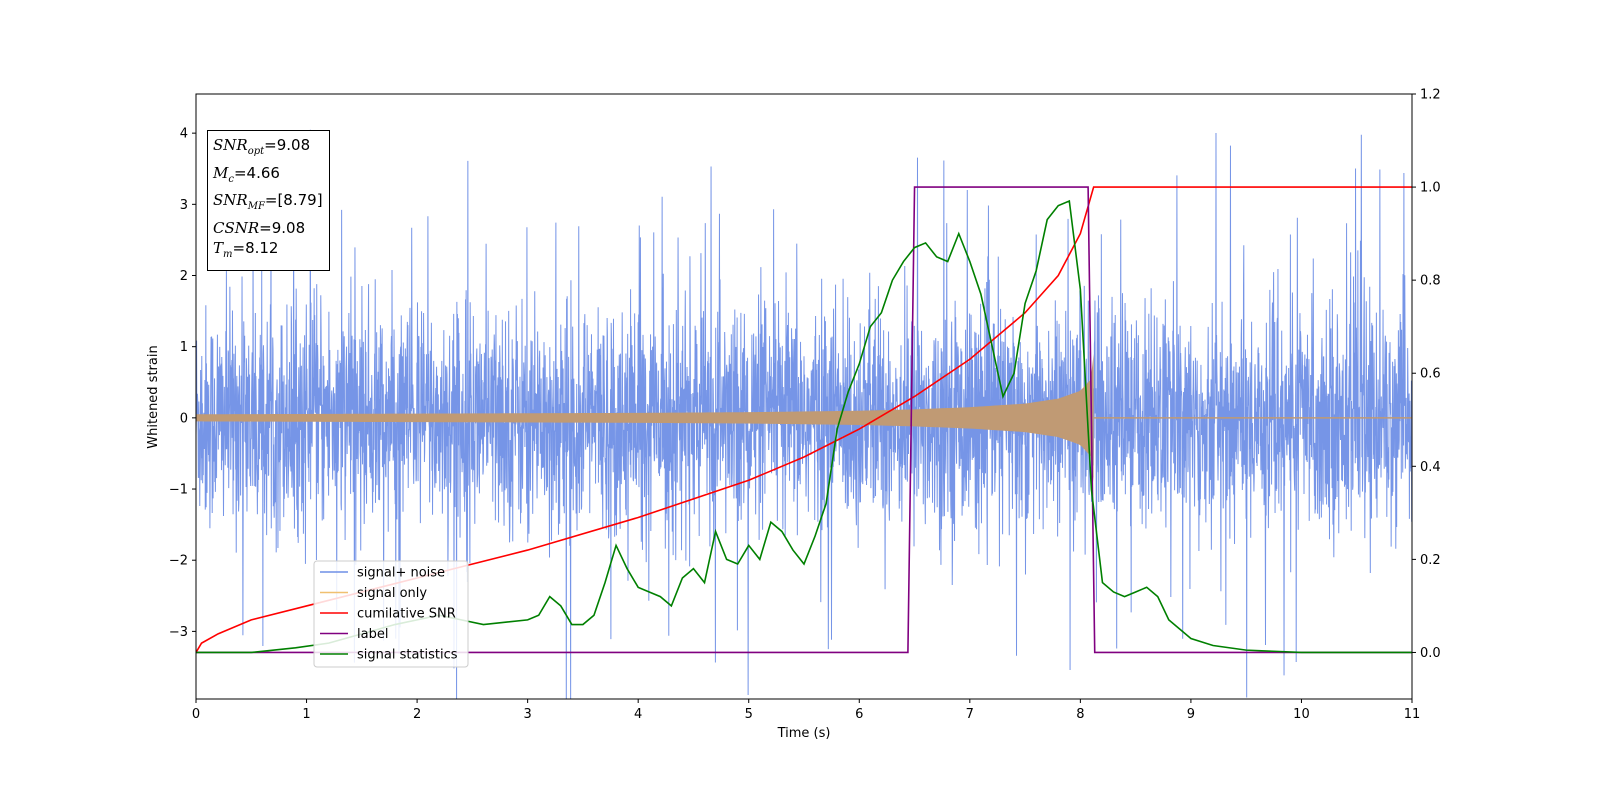  What do you see at coordinates (638, 714) in the screenshot?
I see `x-tick-label-4: 4` at bounding box center [638, 714].